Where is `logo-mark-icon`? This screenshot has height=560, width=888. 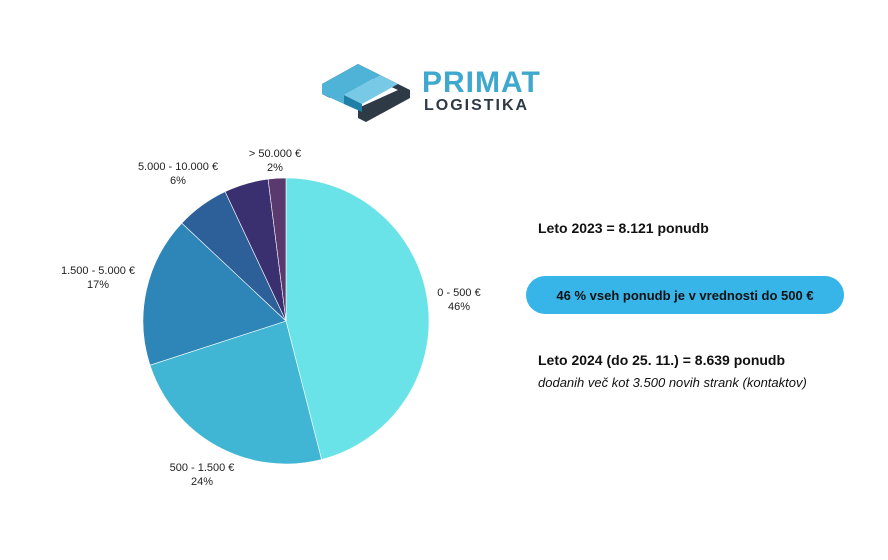
logo-mark-icon is located at coordinates (366, 93).